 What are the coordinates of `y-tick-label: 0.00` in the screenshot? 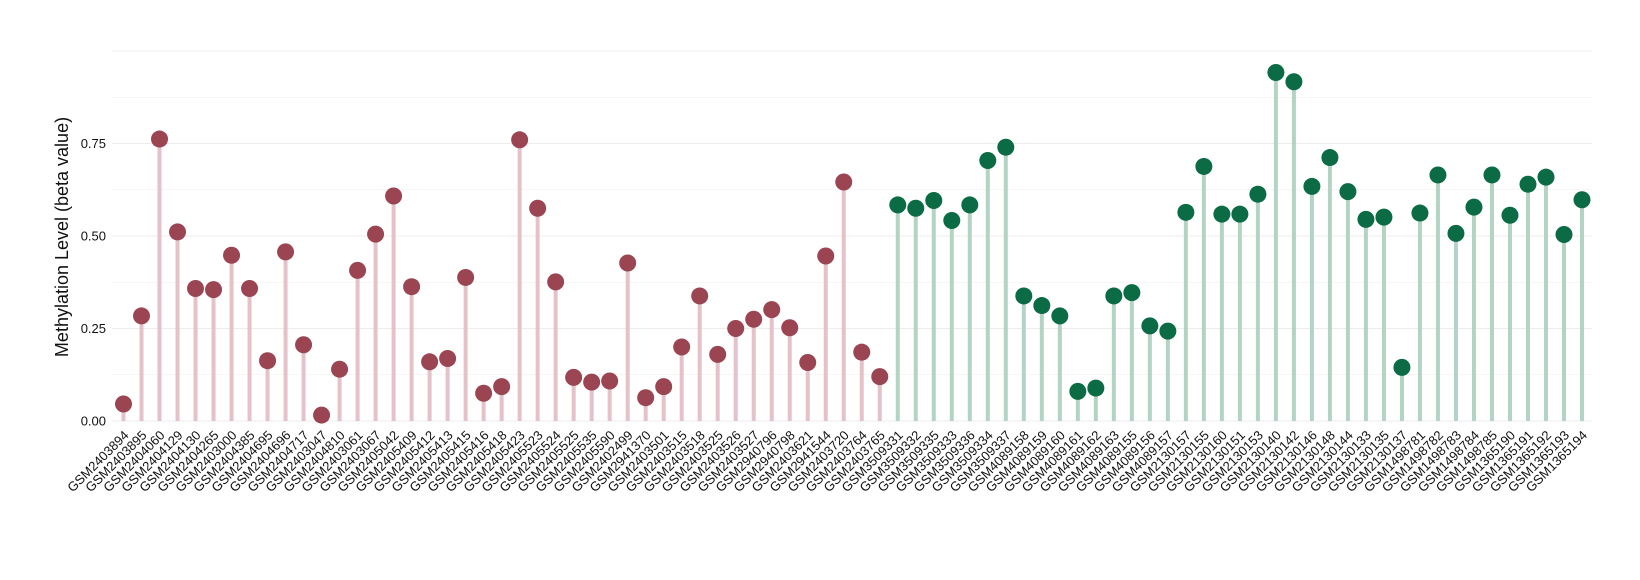 It's located at (93, 421).